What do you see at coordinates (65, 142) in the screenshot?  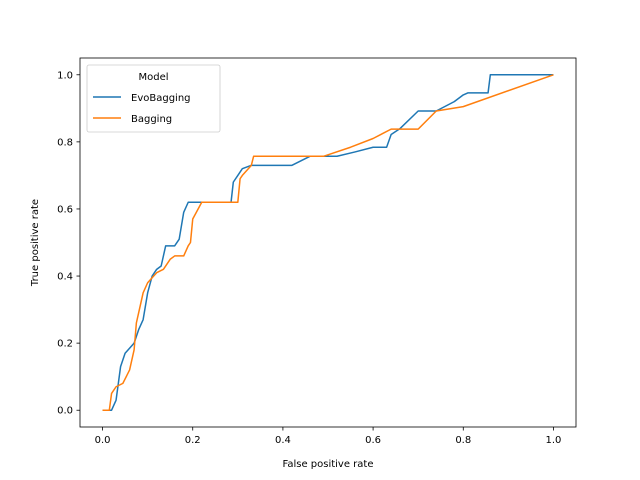 I see `y-tick-label: 0.8` at bounding box center [65, 142].